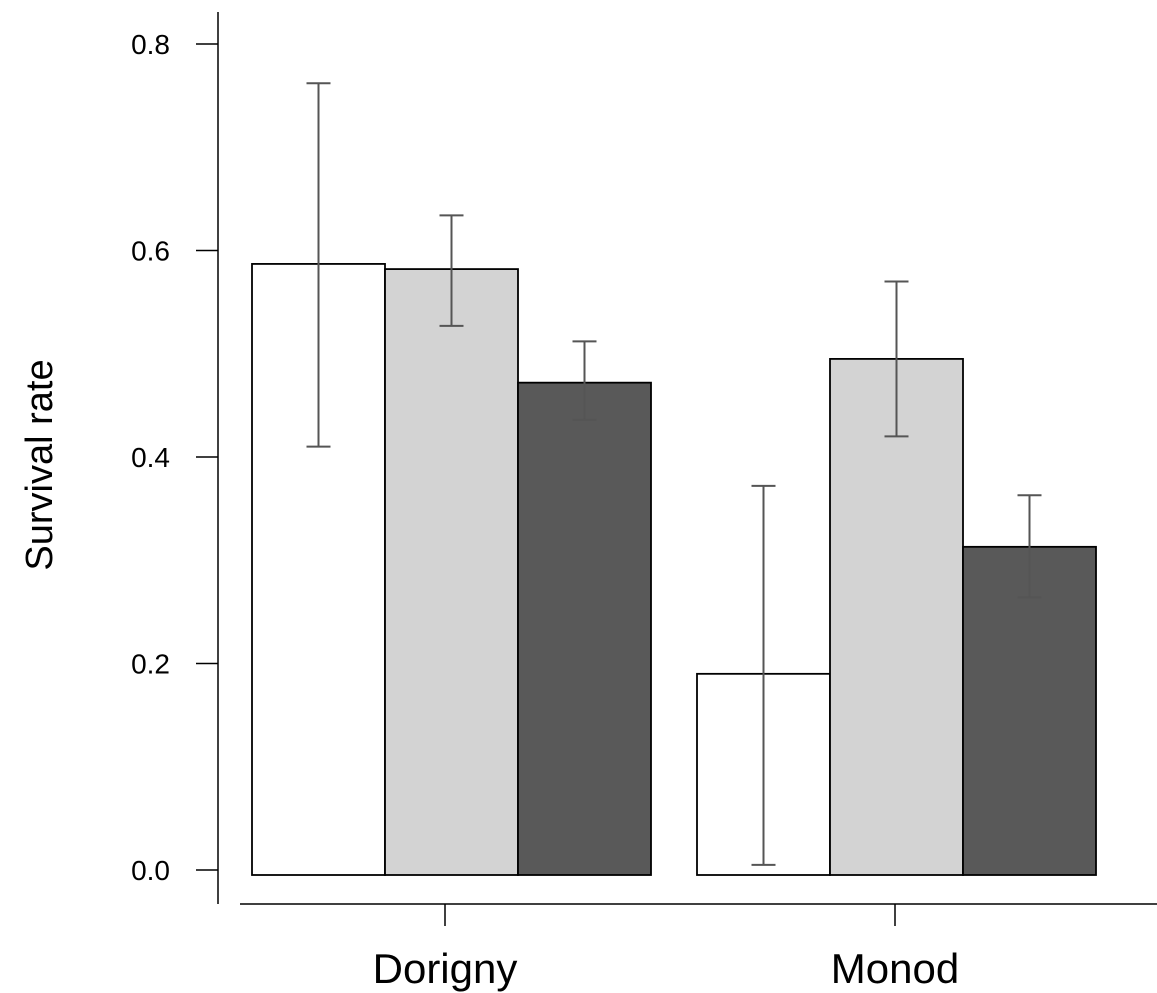  I want to click on y-tick-label: 0.0, so click(150, 870).